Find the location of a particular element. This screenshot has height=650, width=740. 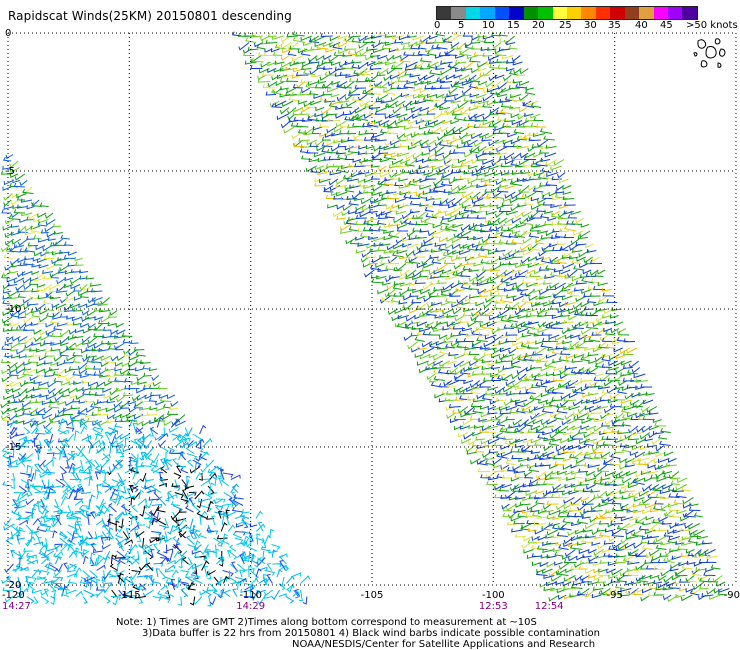

colorbar-label: 20 is located at coordinates (538, 25).